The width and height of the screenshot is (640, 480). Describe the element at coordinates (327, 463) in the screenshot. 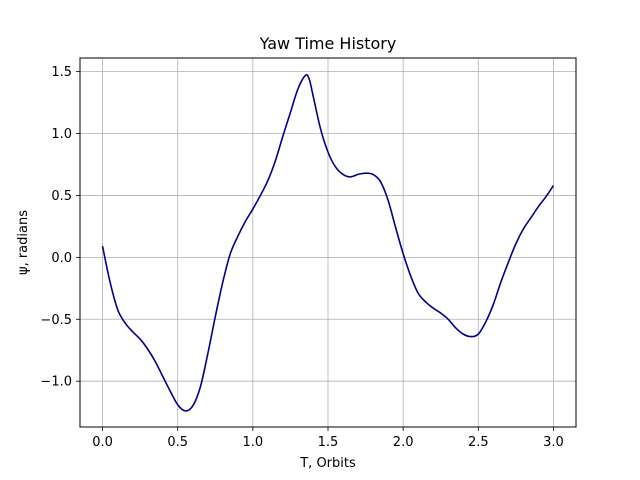

I see `x-axis-label: T, Orbits` at that location.